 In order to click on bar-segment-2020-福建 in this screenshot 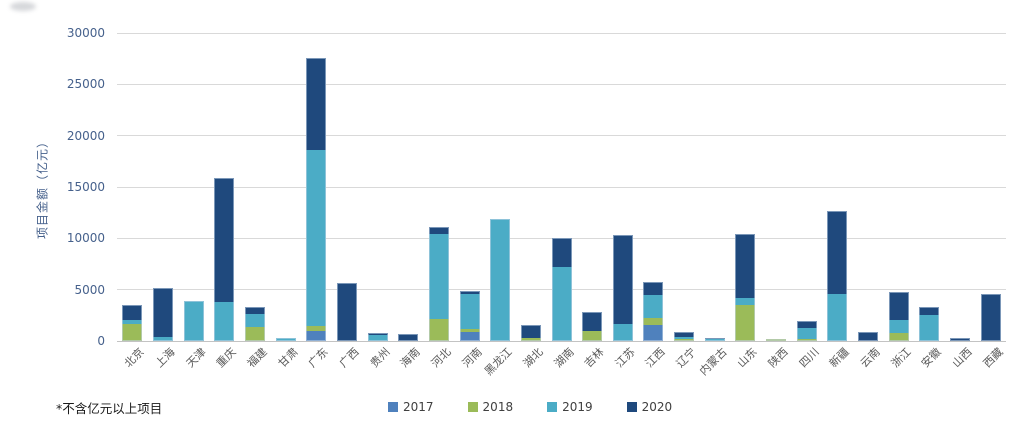, I will do `click(254, 310)`.